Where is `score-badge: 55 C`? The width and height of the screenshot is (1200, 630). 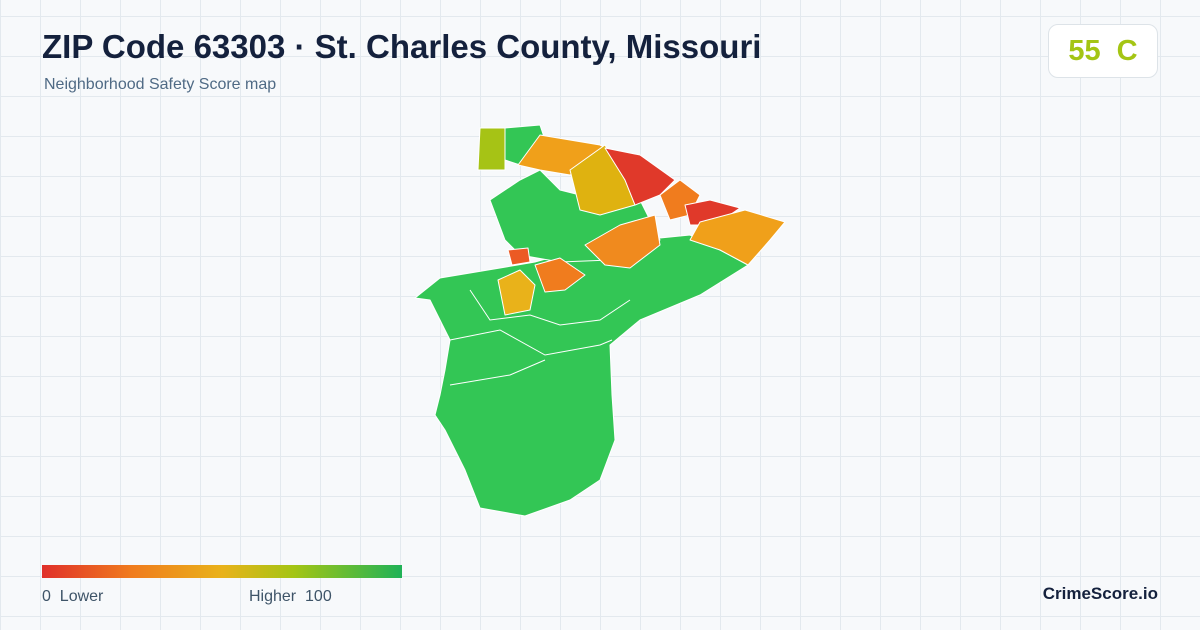
score-badge: 55 C is located at coordinates (1103, 51).